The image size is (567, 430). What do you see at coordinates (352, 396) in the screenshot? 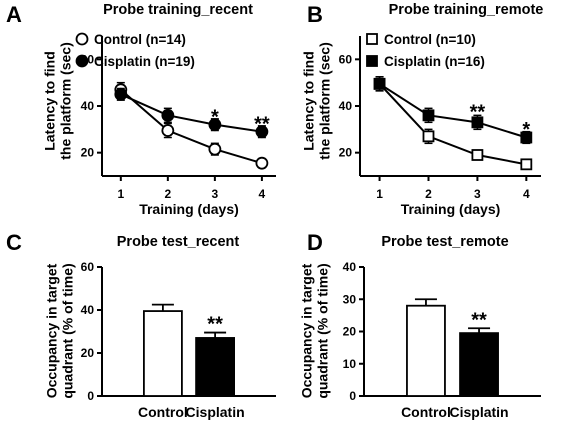
I see `panel-d-y-tick-label: 0` at bounding box center [352, 396].